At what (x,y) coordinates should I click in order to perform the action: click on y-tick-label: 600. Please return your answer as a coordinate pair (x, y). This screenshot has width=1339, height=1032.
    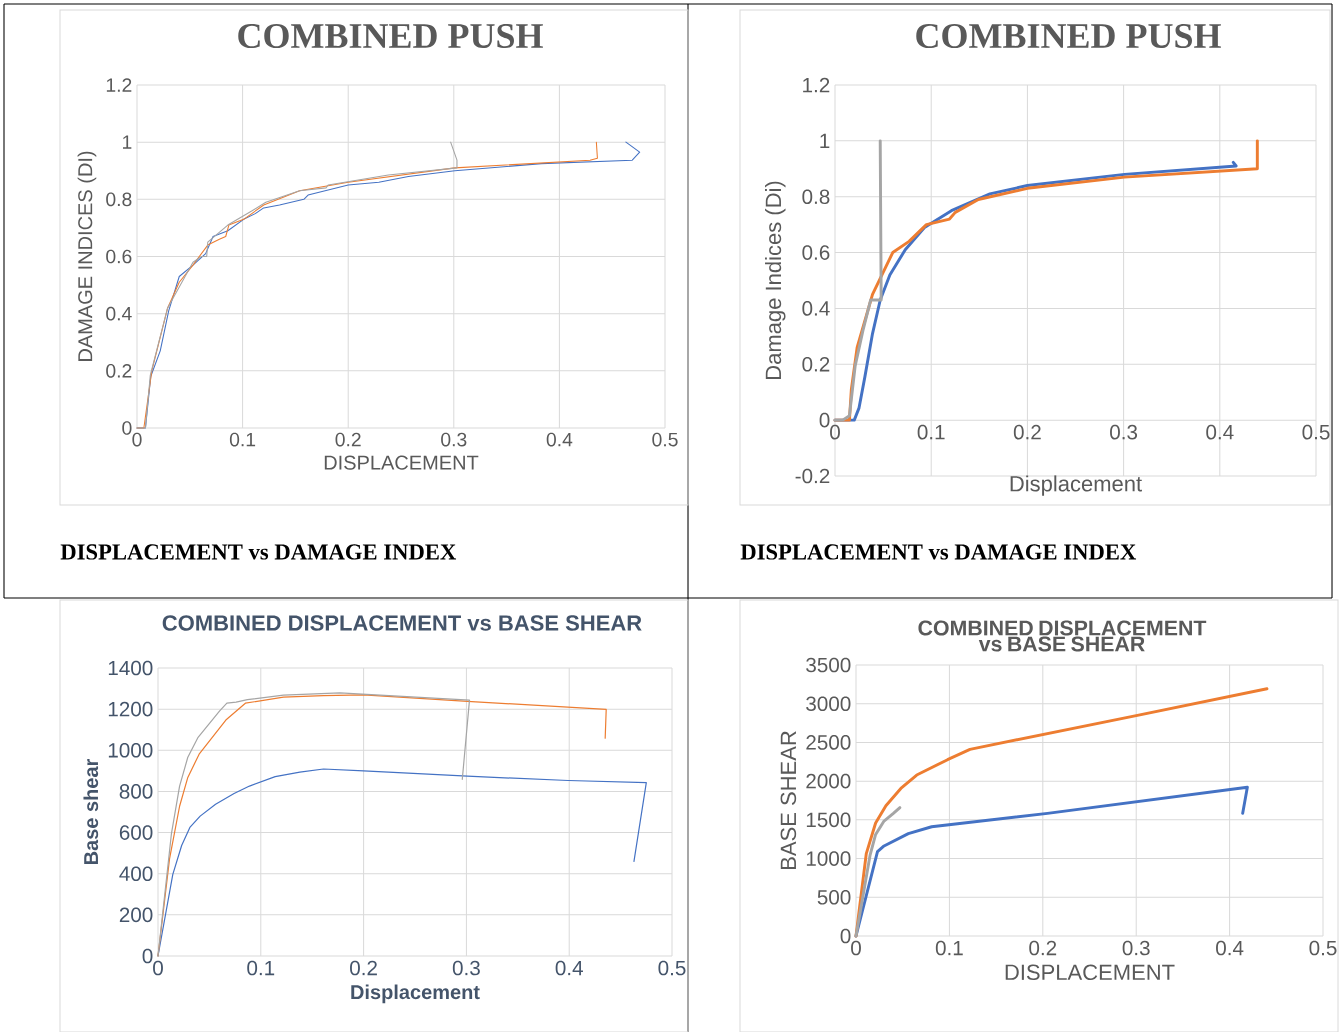
    Looking at the image, I should click on (136, 832).